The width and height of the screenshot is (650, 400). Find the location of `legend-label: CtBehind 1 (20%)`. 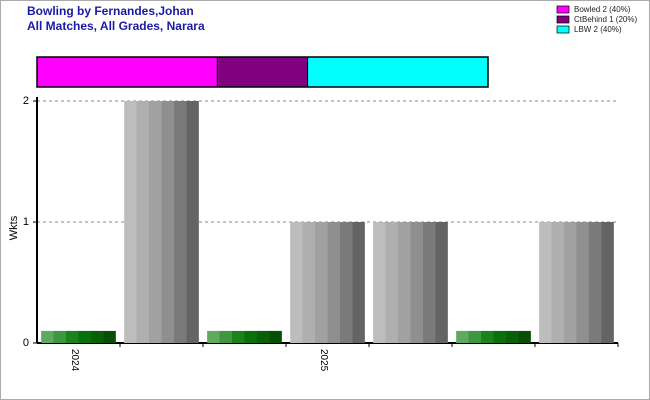

legend-label: CtBehind 1 (20%) is located at coordinates (605, 19).